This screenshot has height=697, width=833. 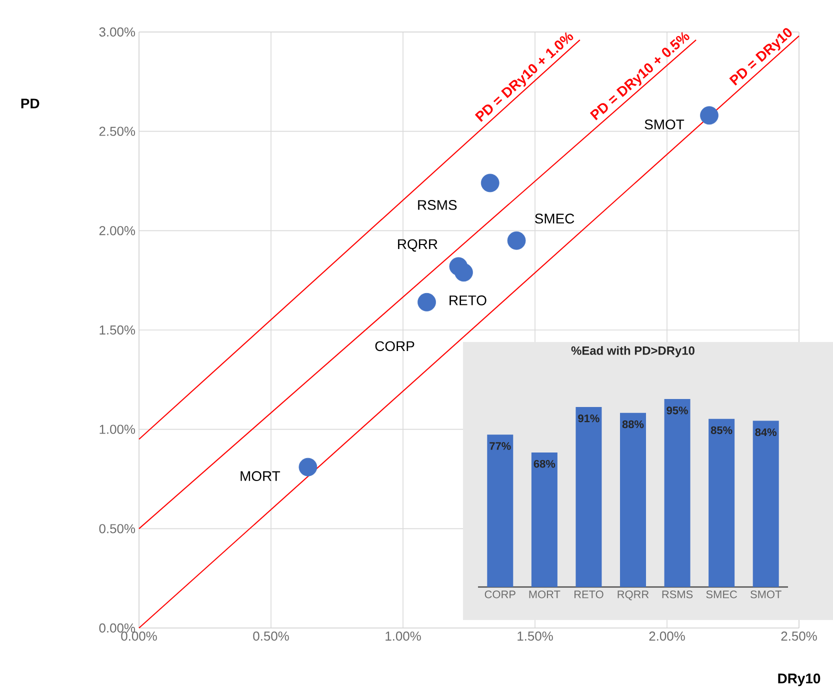 I want to click on data-label: 95%, so click(x=677, y=410).